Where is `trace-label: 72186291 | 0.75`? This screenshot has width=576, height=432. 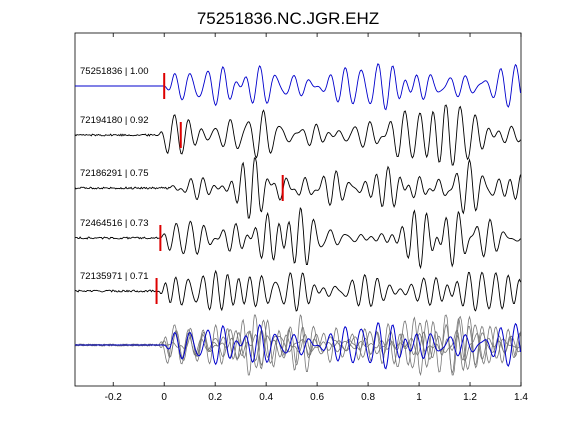 trace-label: 72186291 | 0.75 is located at coordinates (114, 173).